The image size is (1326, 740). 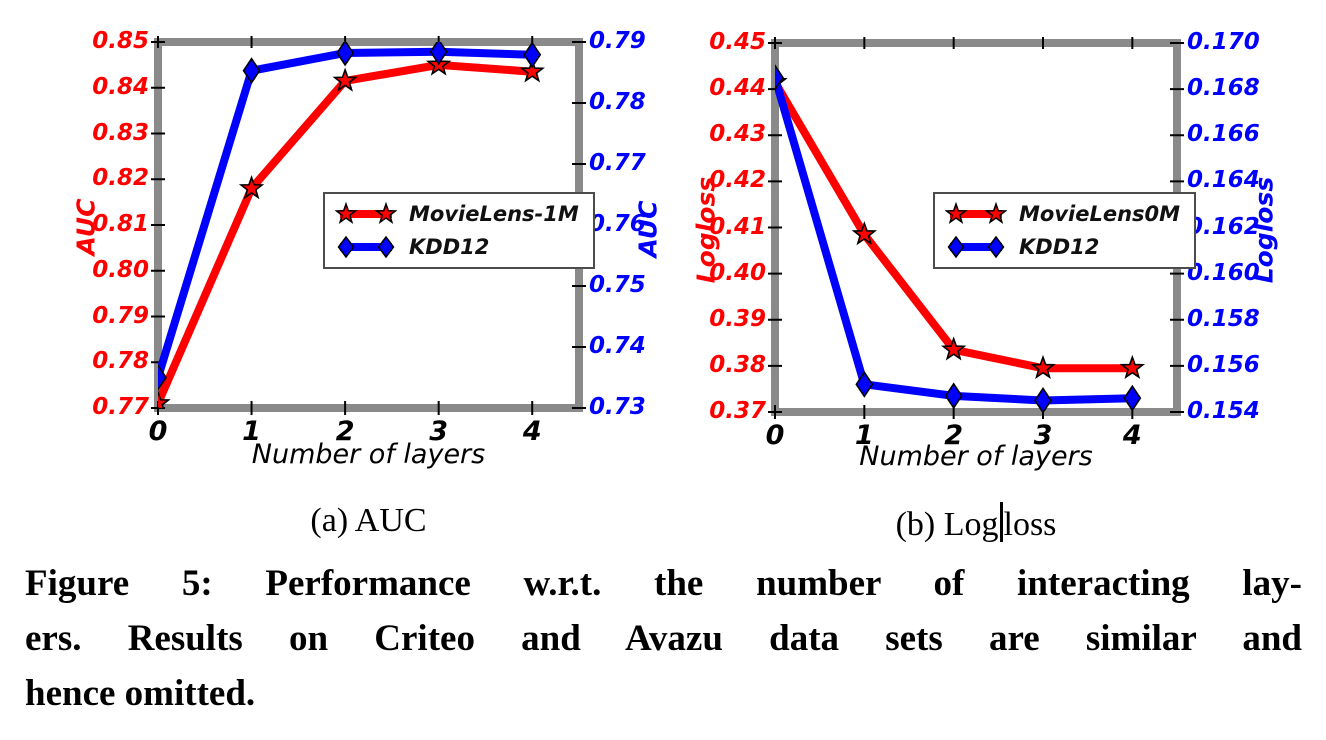 I want to click on y-tick-label-right: 0.160, so click(x=1223, y=272).